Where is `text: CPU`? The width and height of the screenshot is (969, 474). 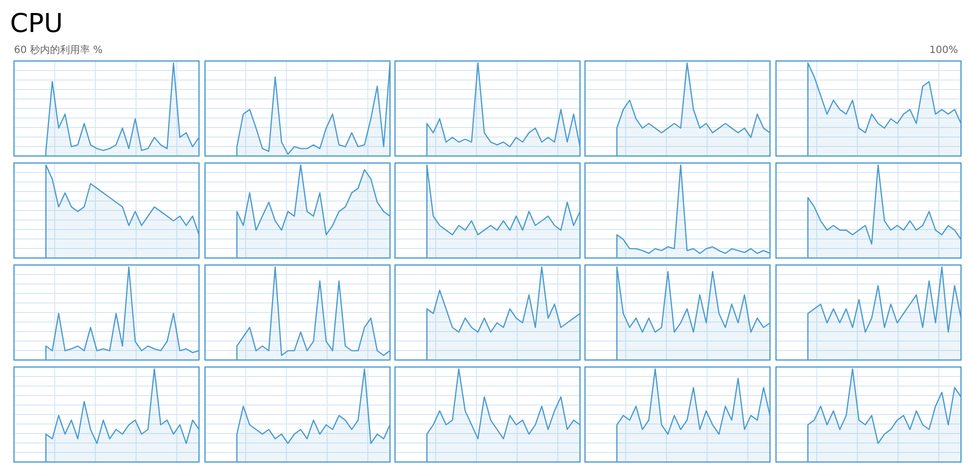 text: CPU is located at coordinates (36, 24).